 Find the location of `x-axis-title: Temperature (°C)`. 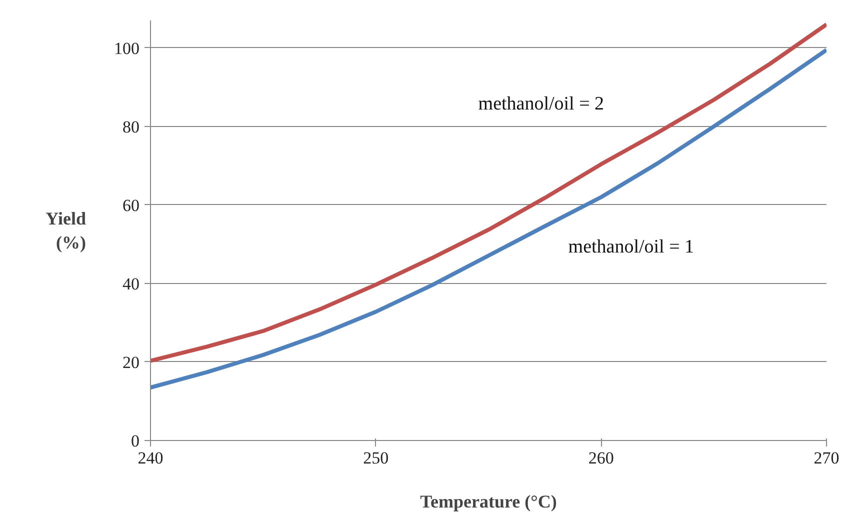

x-axis-title: Temperature (°C) is located at coordinates (488, 502).